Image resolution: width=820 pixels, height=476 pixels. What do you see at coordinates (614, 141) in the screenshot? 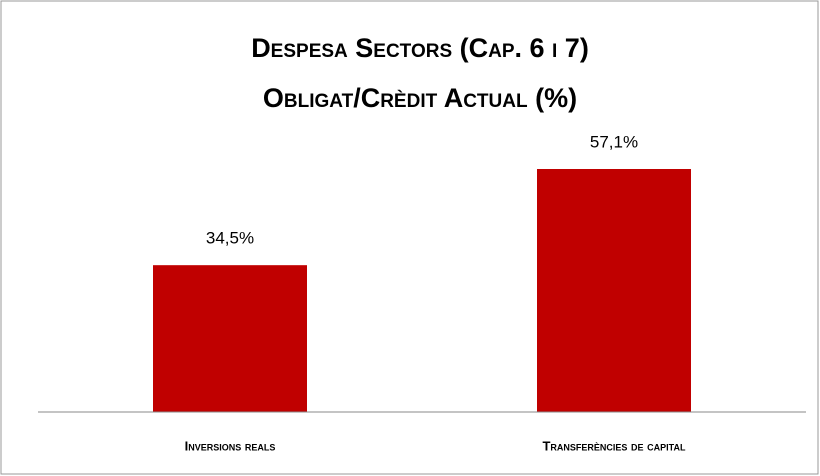
I see `value-label: 57,1%` at bounding box center [614, 141].